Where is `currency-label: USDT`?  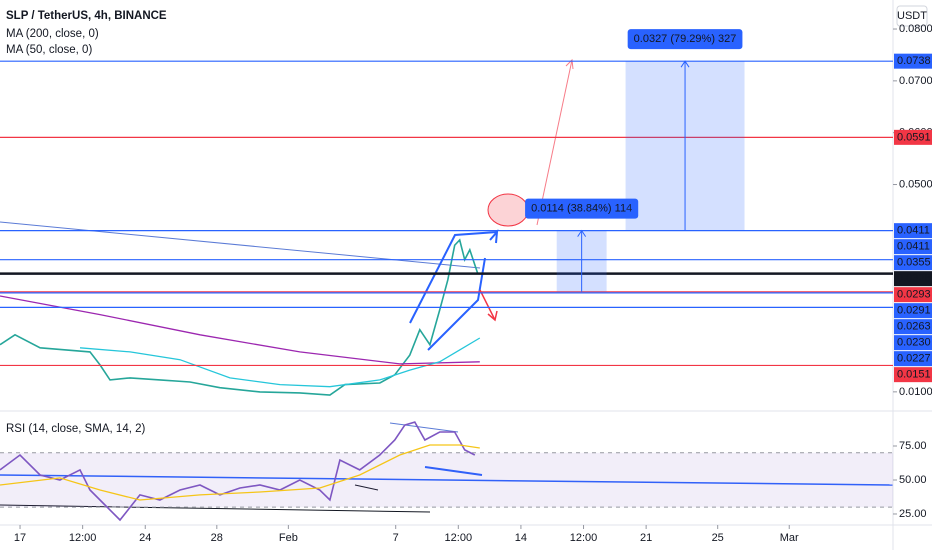
currency-label: USDT is located at coordinates (912, 16).